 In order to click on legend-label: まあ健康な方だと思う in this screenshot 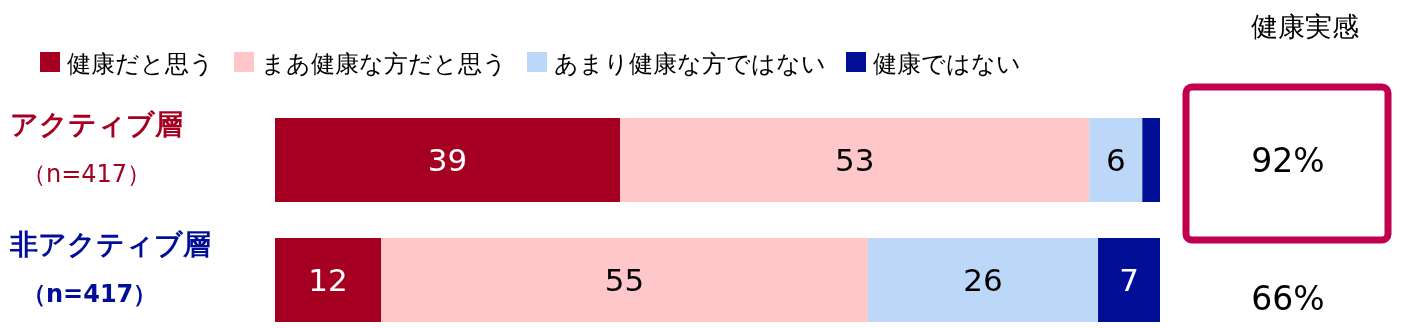, I will do `click(384, 64)`.